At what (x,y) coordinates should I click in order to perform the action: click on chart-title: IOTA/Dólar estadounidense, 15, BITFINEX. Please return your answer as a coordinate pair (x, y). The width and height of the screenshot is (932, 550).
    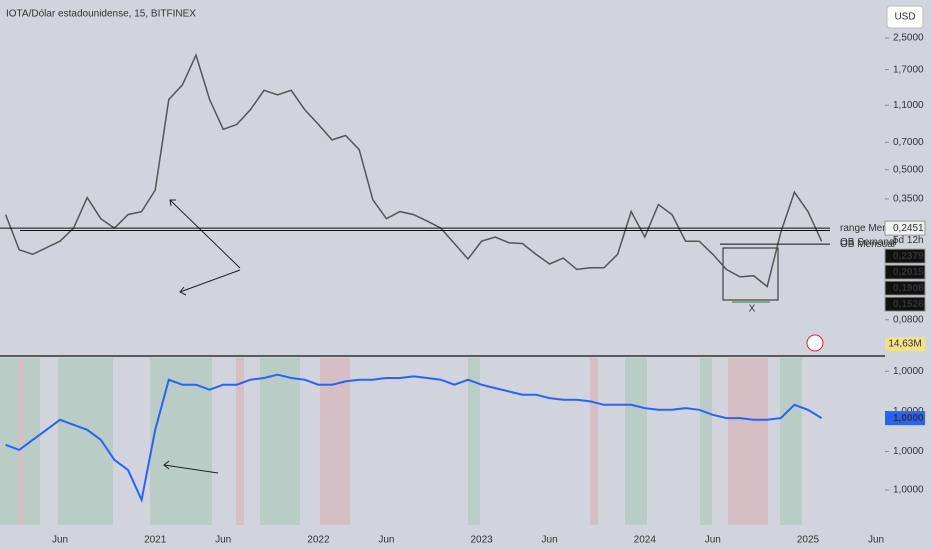
    Looking at the image, I should click on (101, 14).